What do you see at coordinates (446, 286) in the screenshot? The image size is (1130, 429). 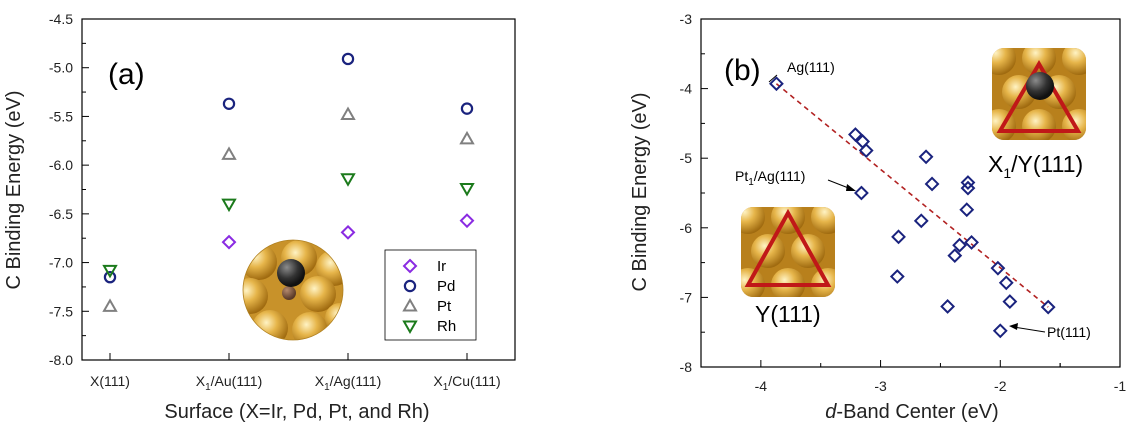 I see `chart-a-legend-label-pd: Pd` at bounding box center [446, 286].